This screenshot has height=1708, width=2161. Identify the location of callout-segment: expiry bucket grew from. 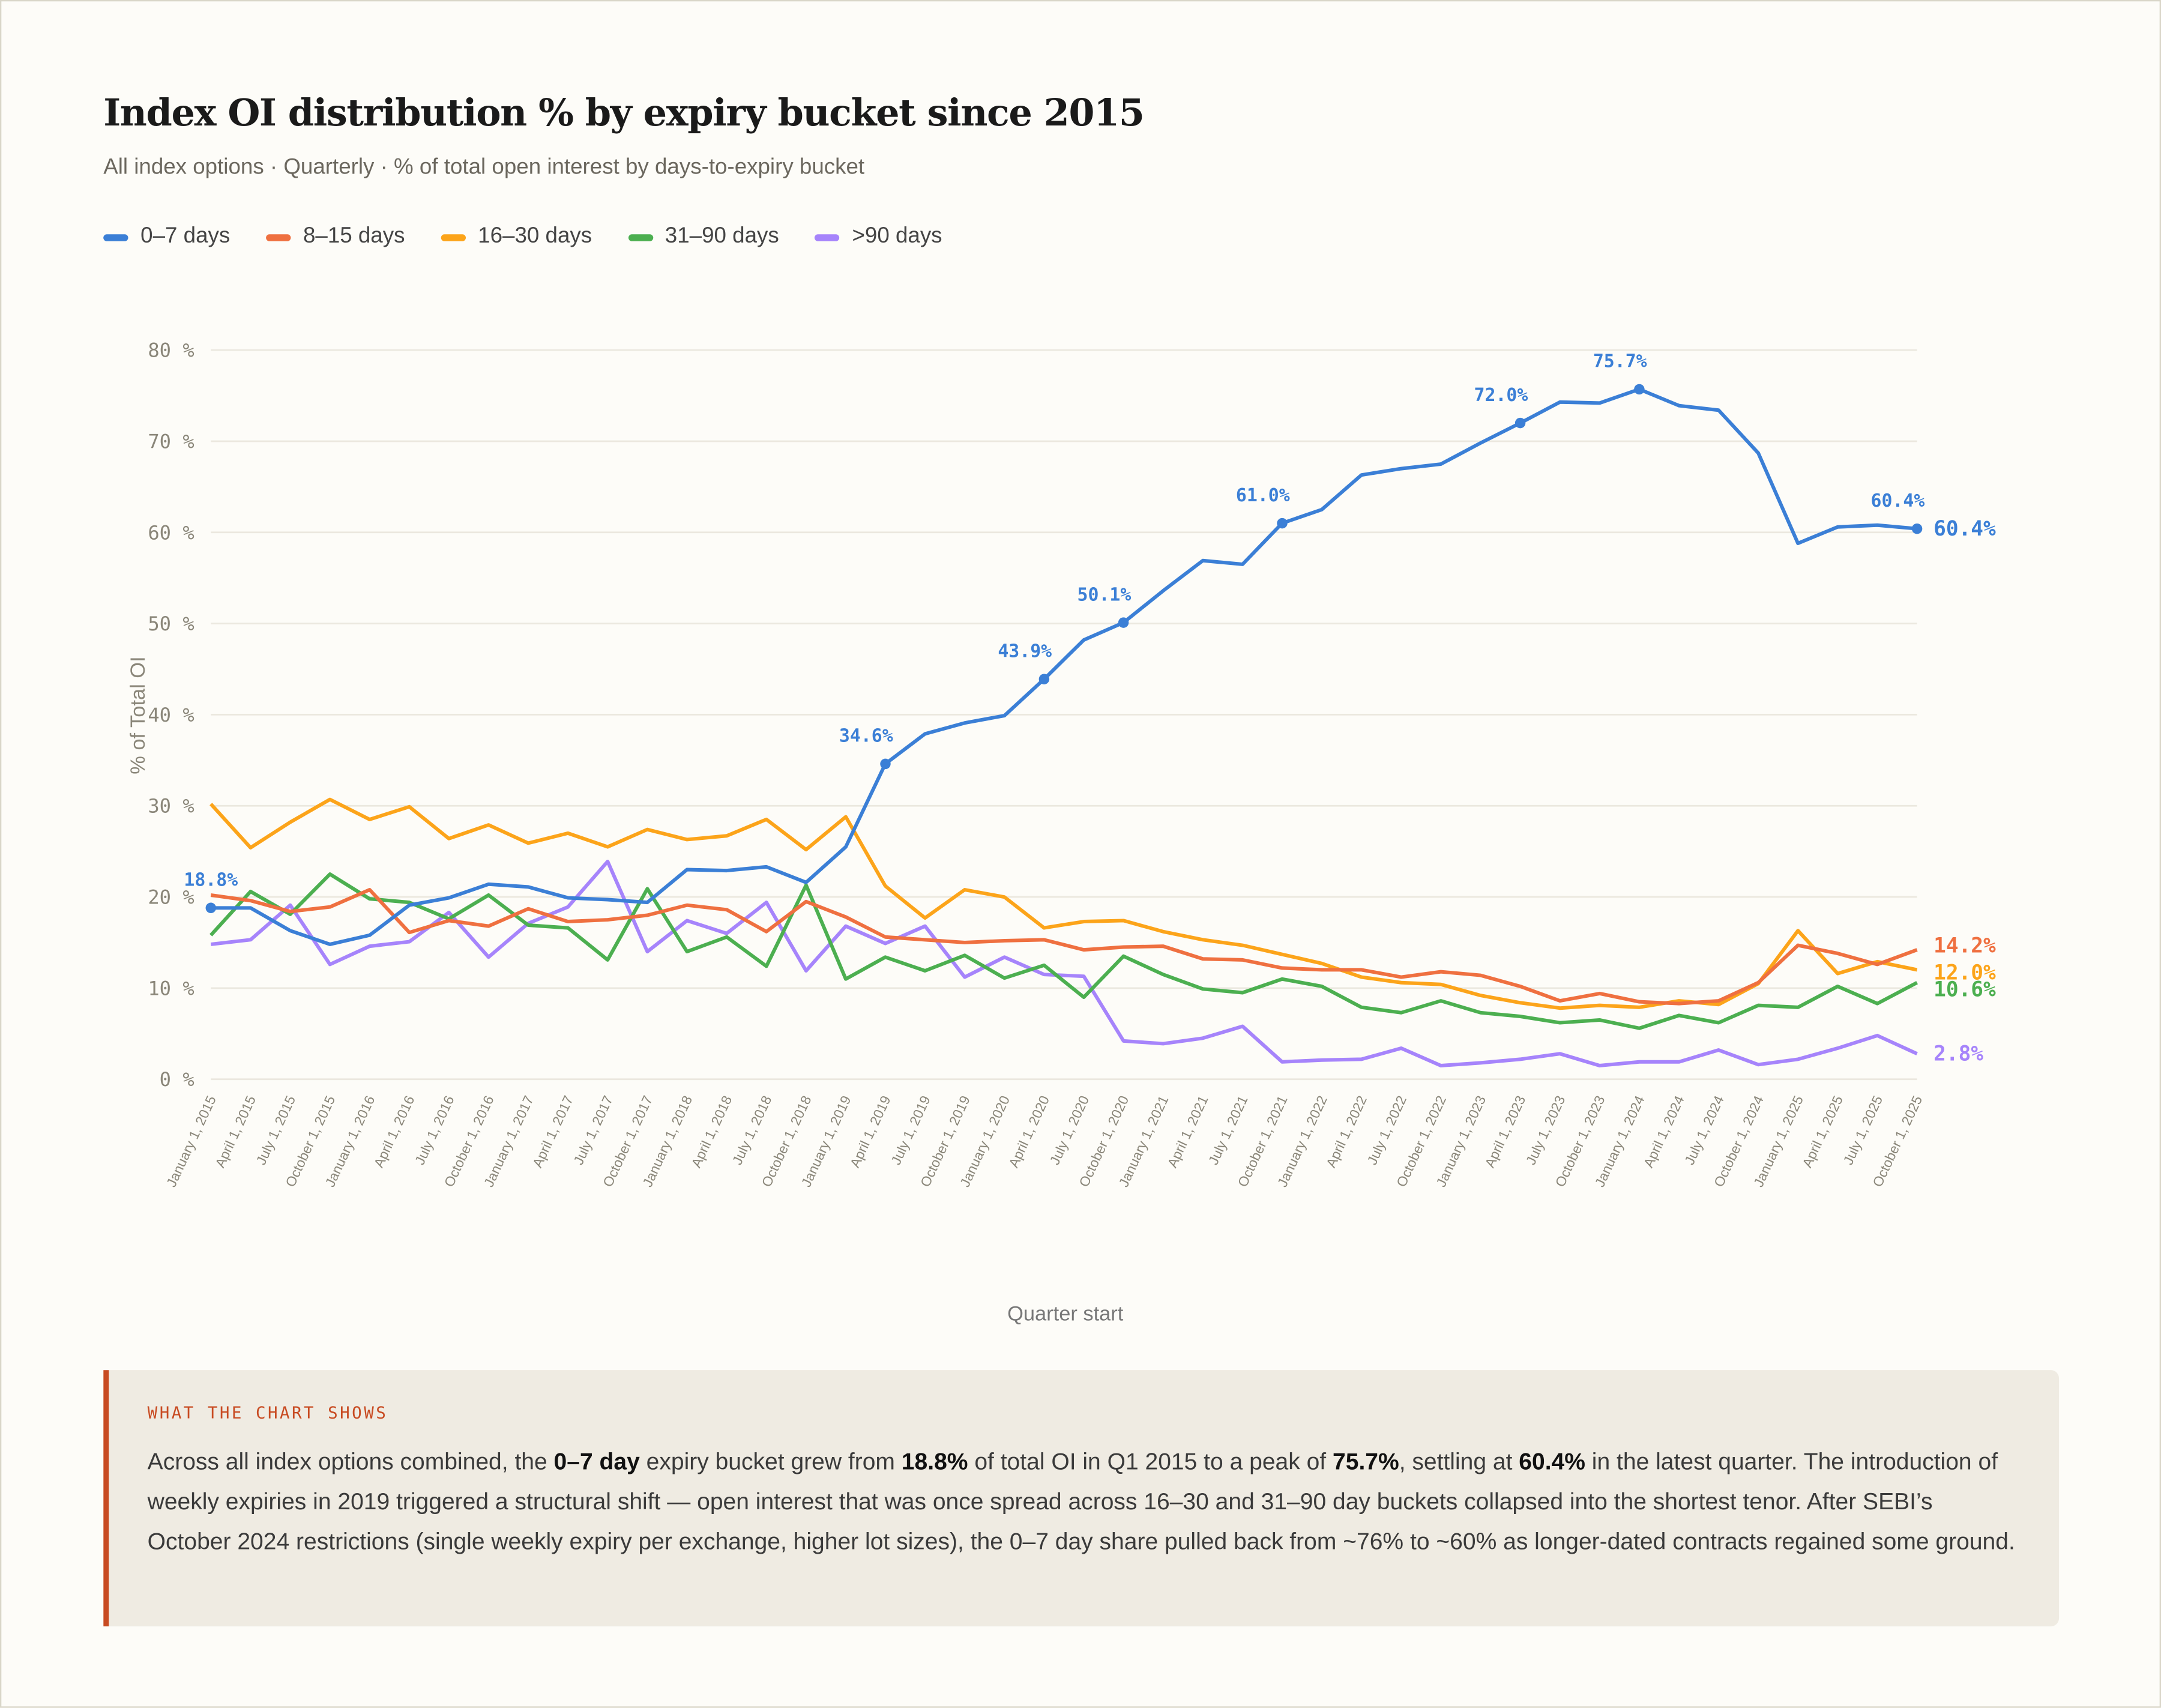
(770, 1461).